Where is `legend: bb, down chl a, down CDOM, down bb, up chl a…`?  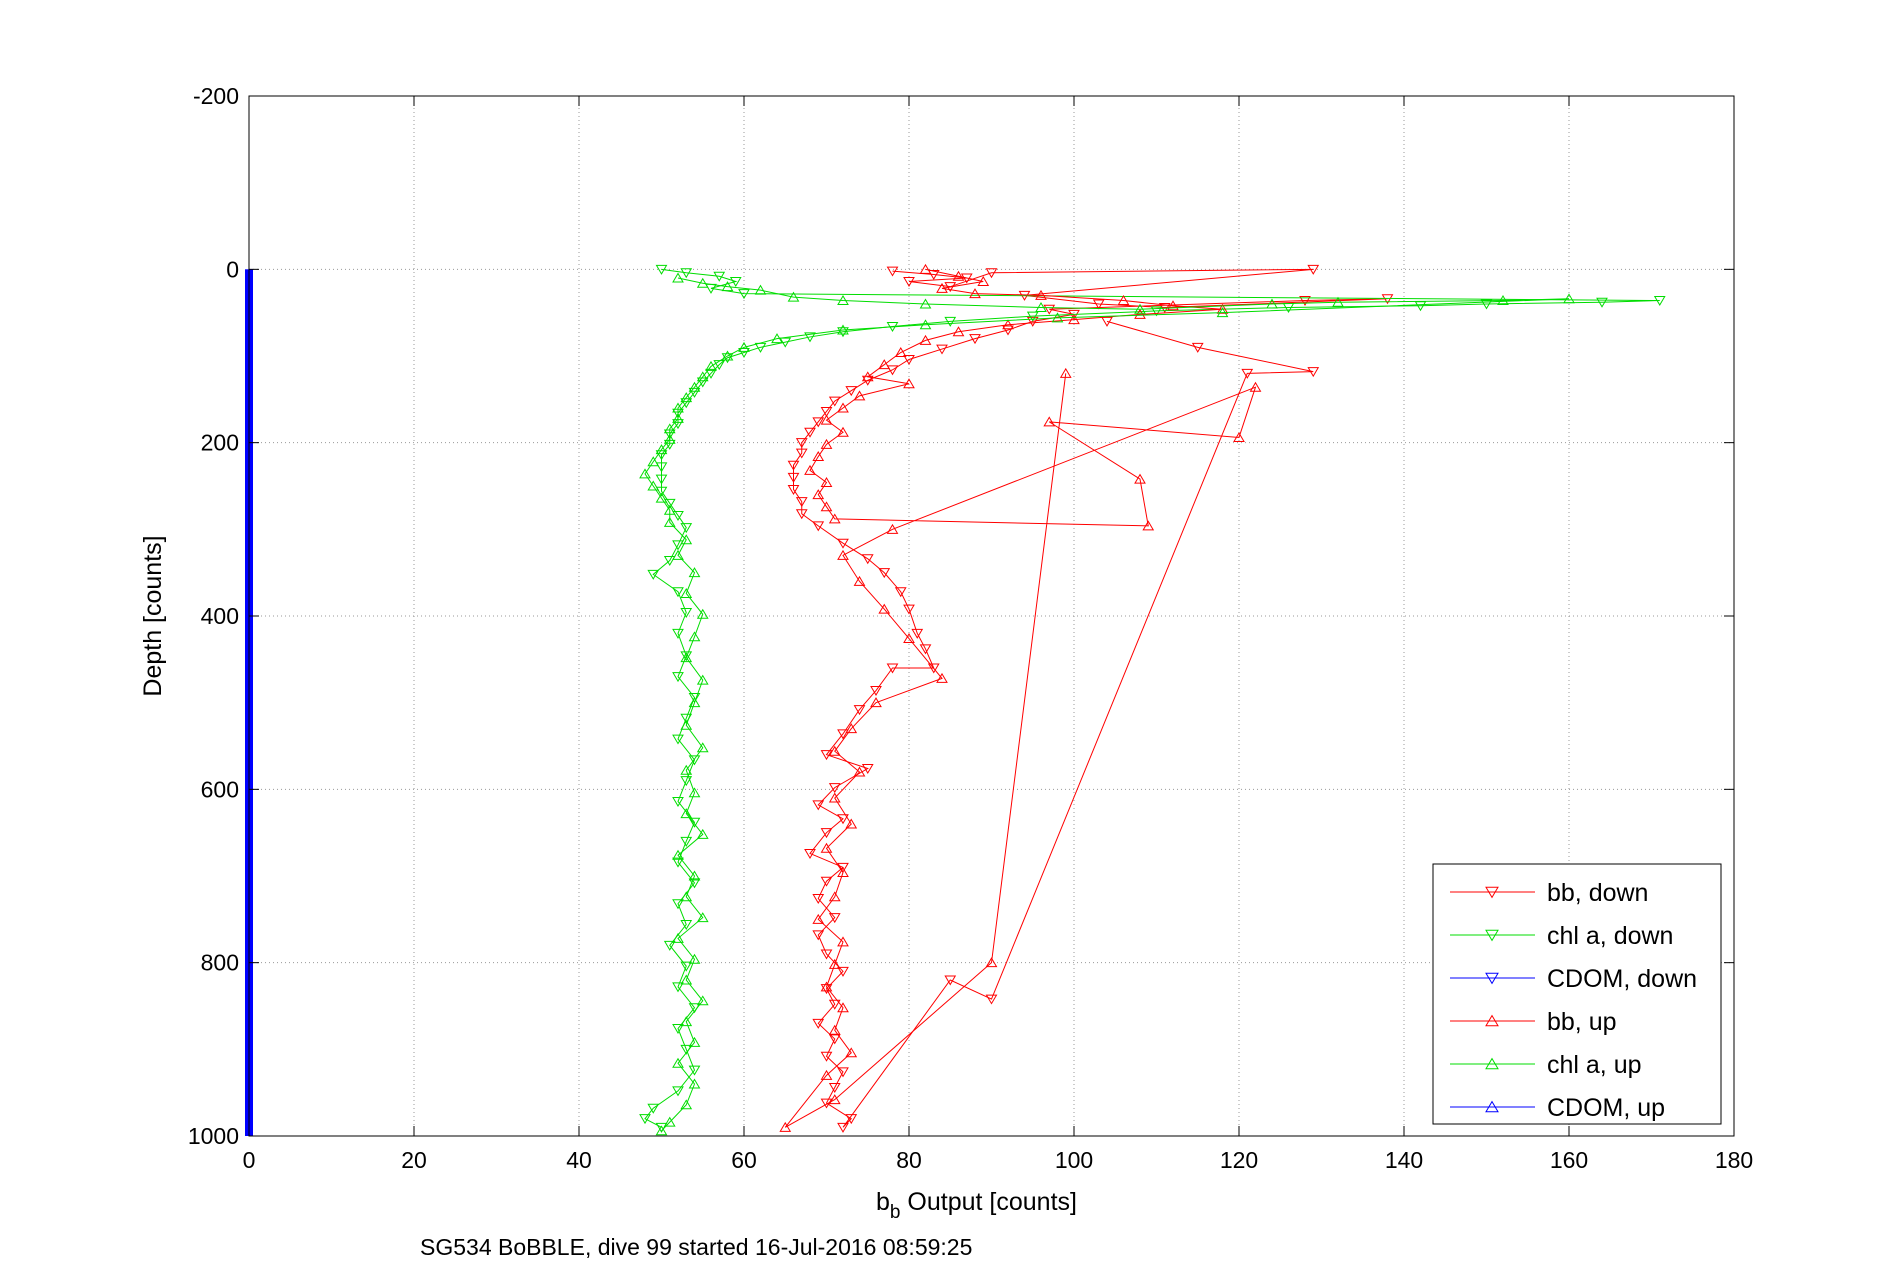
legend: bb, down chl a, down CDOM, down bb, up chl a… is located at coordinates (1577, 994).